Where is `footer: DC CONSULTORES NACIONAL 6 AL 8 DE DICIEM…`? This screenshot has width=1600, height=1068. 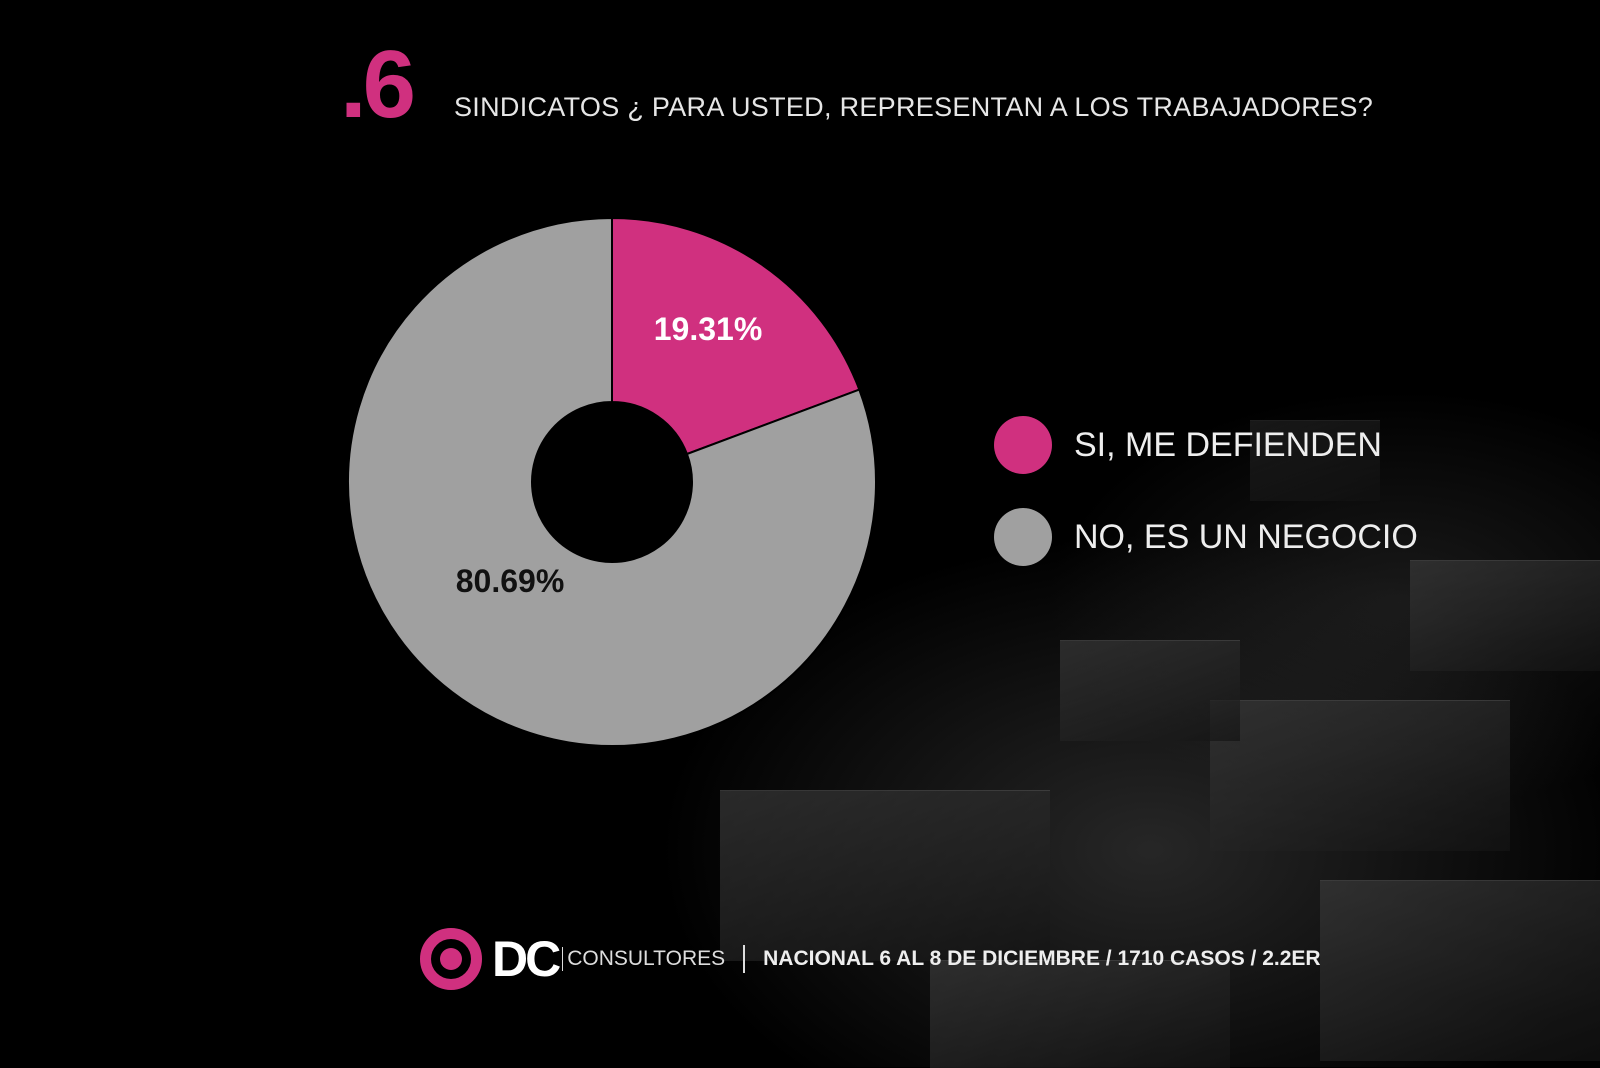 footer: DC CONSULTORES NACIONAL 6 AL 8 DE DICIEM… is located at coordinates (870, 959).